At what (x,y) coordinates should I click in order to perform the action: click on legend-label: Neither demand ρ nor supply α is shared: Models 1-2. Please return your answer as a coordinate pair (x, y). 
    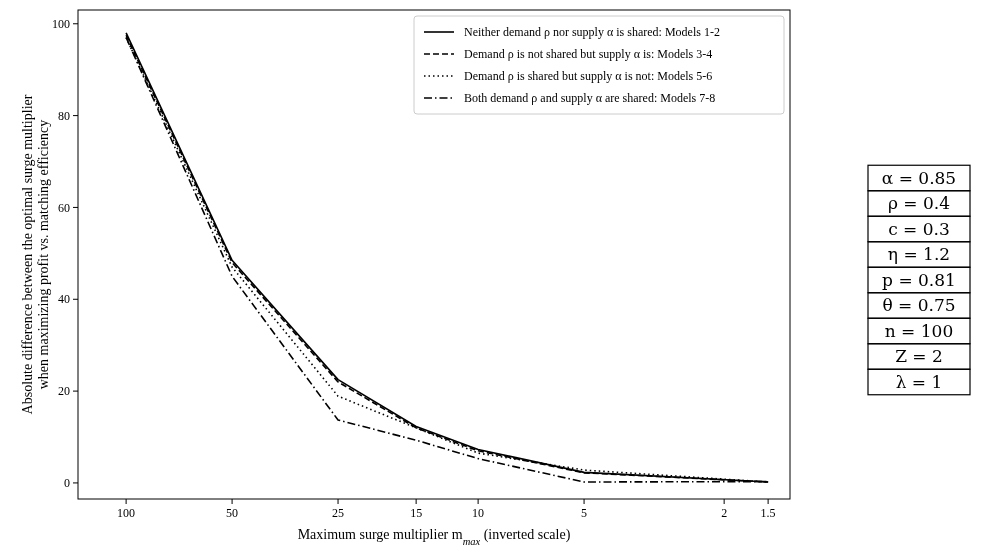
    Looking at the image, I should click on (592, 32).